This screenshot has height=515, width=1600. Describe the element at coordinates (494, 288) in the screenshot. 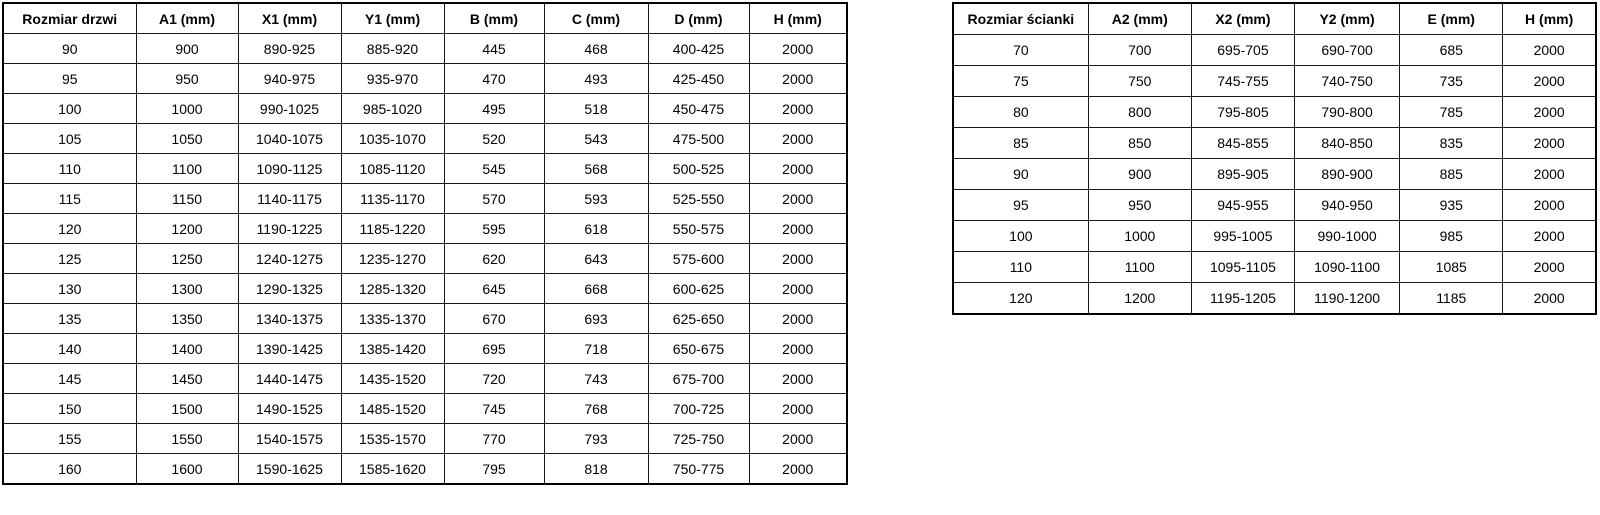

I see `table-cell: 645` at that location.